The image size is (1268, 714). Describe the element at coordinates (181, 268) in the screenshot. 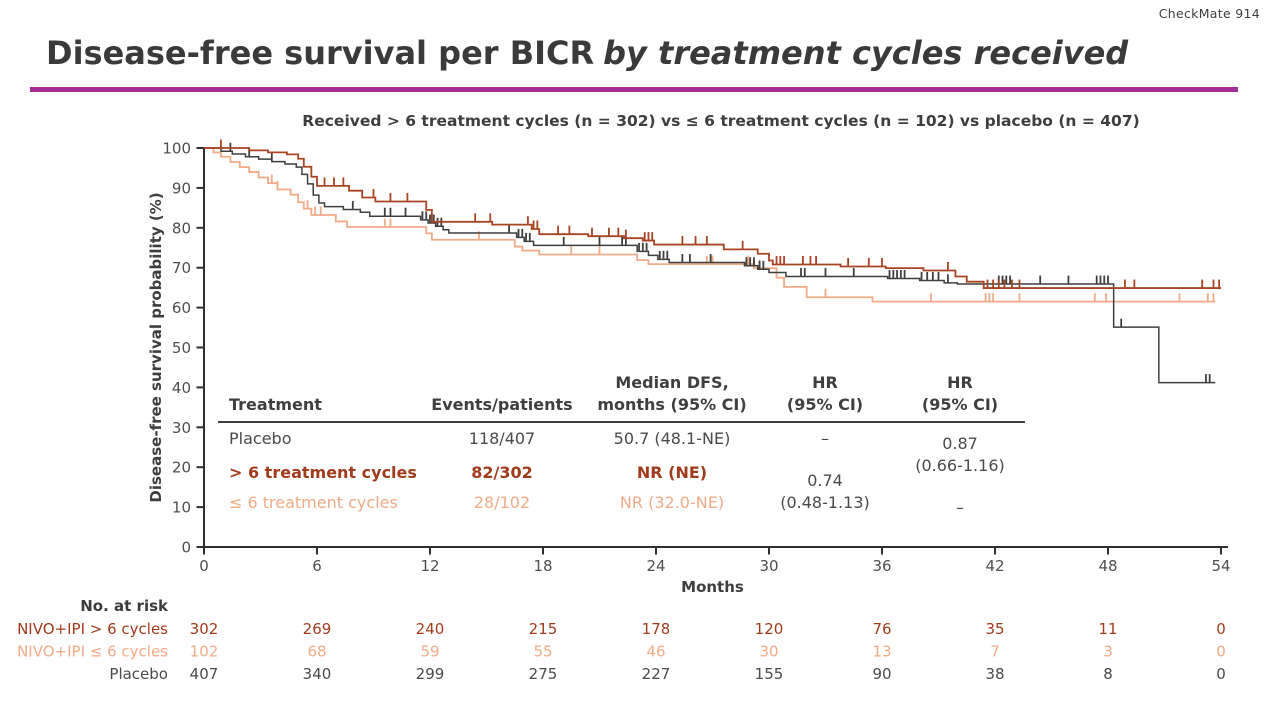

I see `y-tick-label: 70` at that location.